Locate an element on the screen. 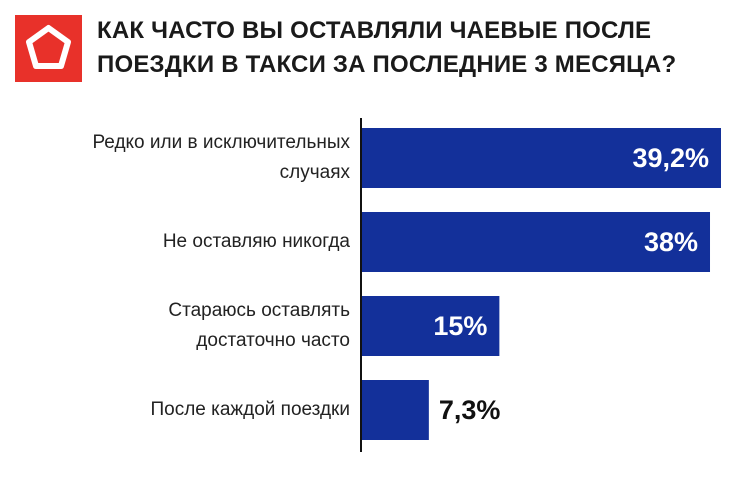 Image resolution: width=750 pixels, height=490 pixels. logo is located at coordinates (48, 48).